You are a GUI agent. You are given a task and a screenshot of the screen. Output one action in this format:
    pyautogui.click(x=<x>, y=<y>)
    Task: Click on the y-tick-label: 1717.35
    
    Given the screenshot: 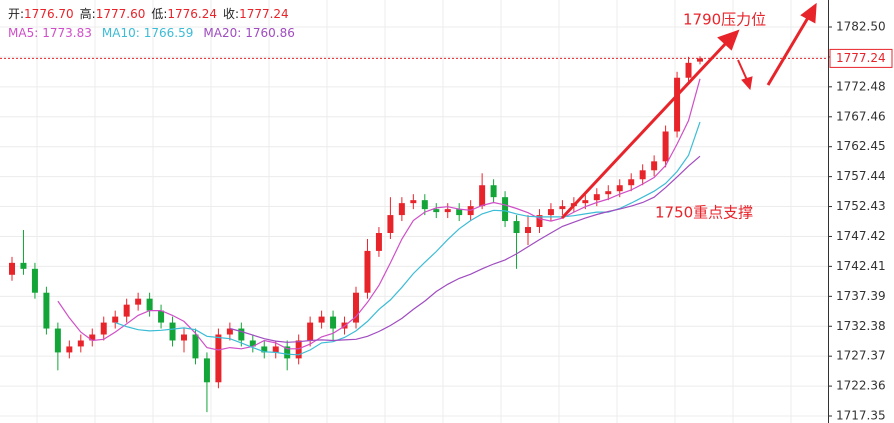 What is the action you would take?
    pyautogui.click(x=861, y=416)
    